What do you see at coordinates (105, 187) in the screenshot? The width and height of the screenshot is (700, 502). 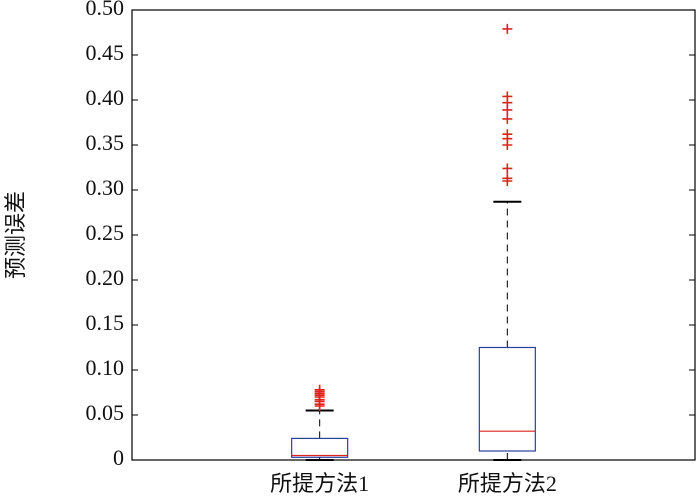 I see `y-tick-label: 0.30` at bounding box center [105, 187].